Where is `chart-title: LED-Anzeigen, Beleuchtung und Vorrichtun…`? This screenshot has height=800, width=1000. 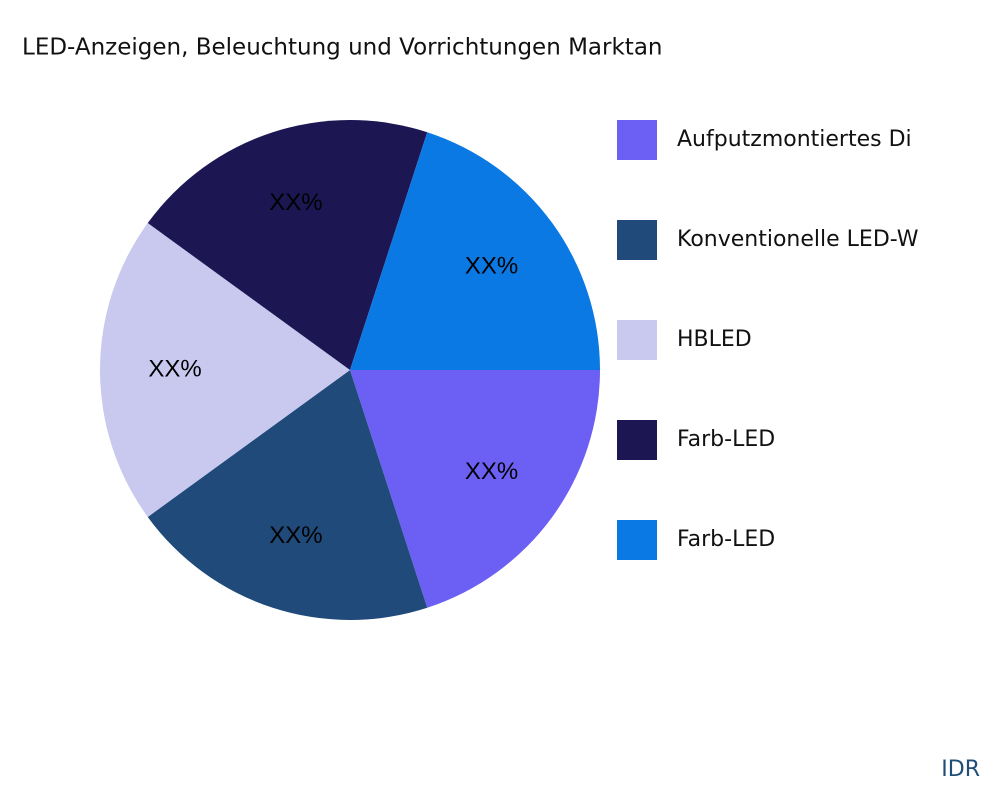
chart-title: LED-Anzeigen, Beleuchtung und Vorrichtun… is located at coordinates (342, 48).